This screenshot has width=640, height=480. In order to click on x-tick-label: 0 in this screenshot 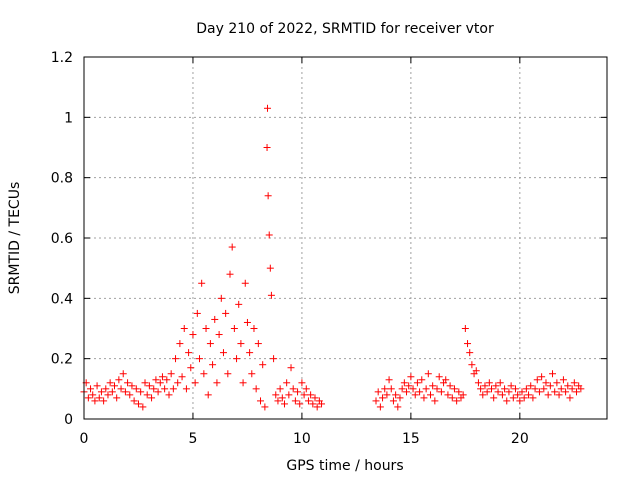, I will do `click(84, 439)`.